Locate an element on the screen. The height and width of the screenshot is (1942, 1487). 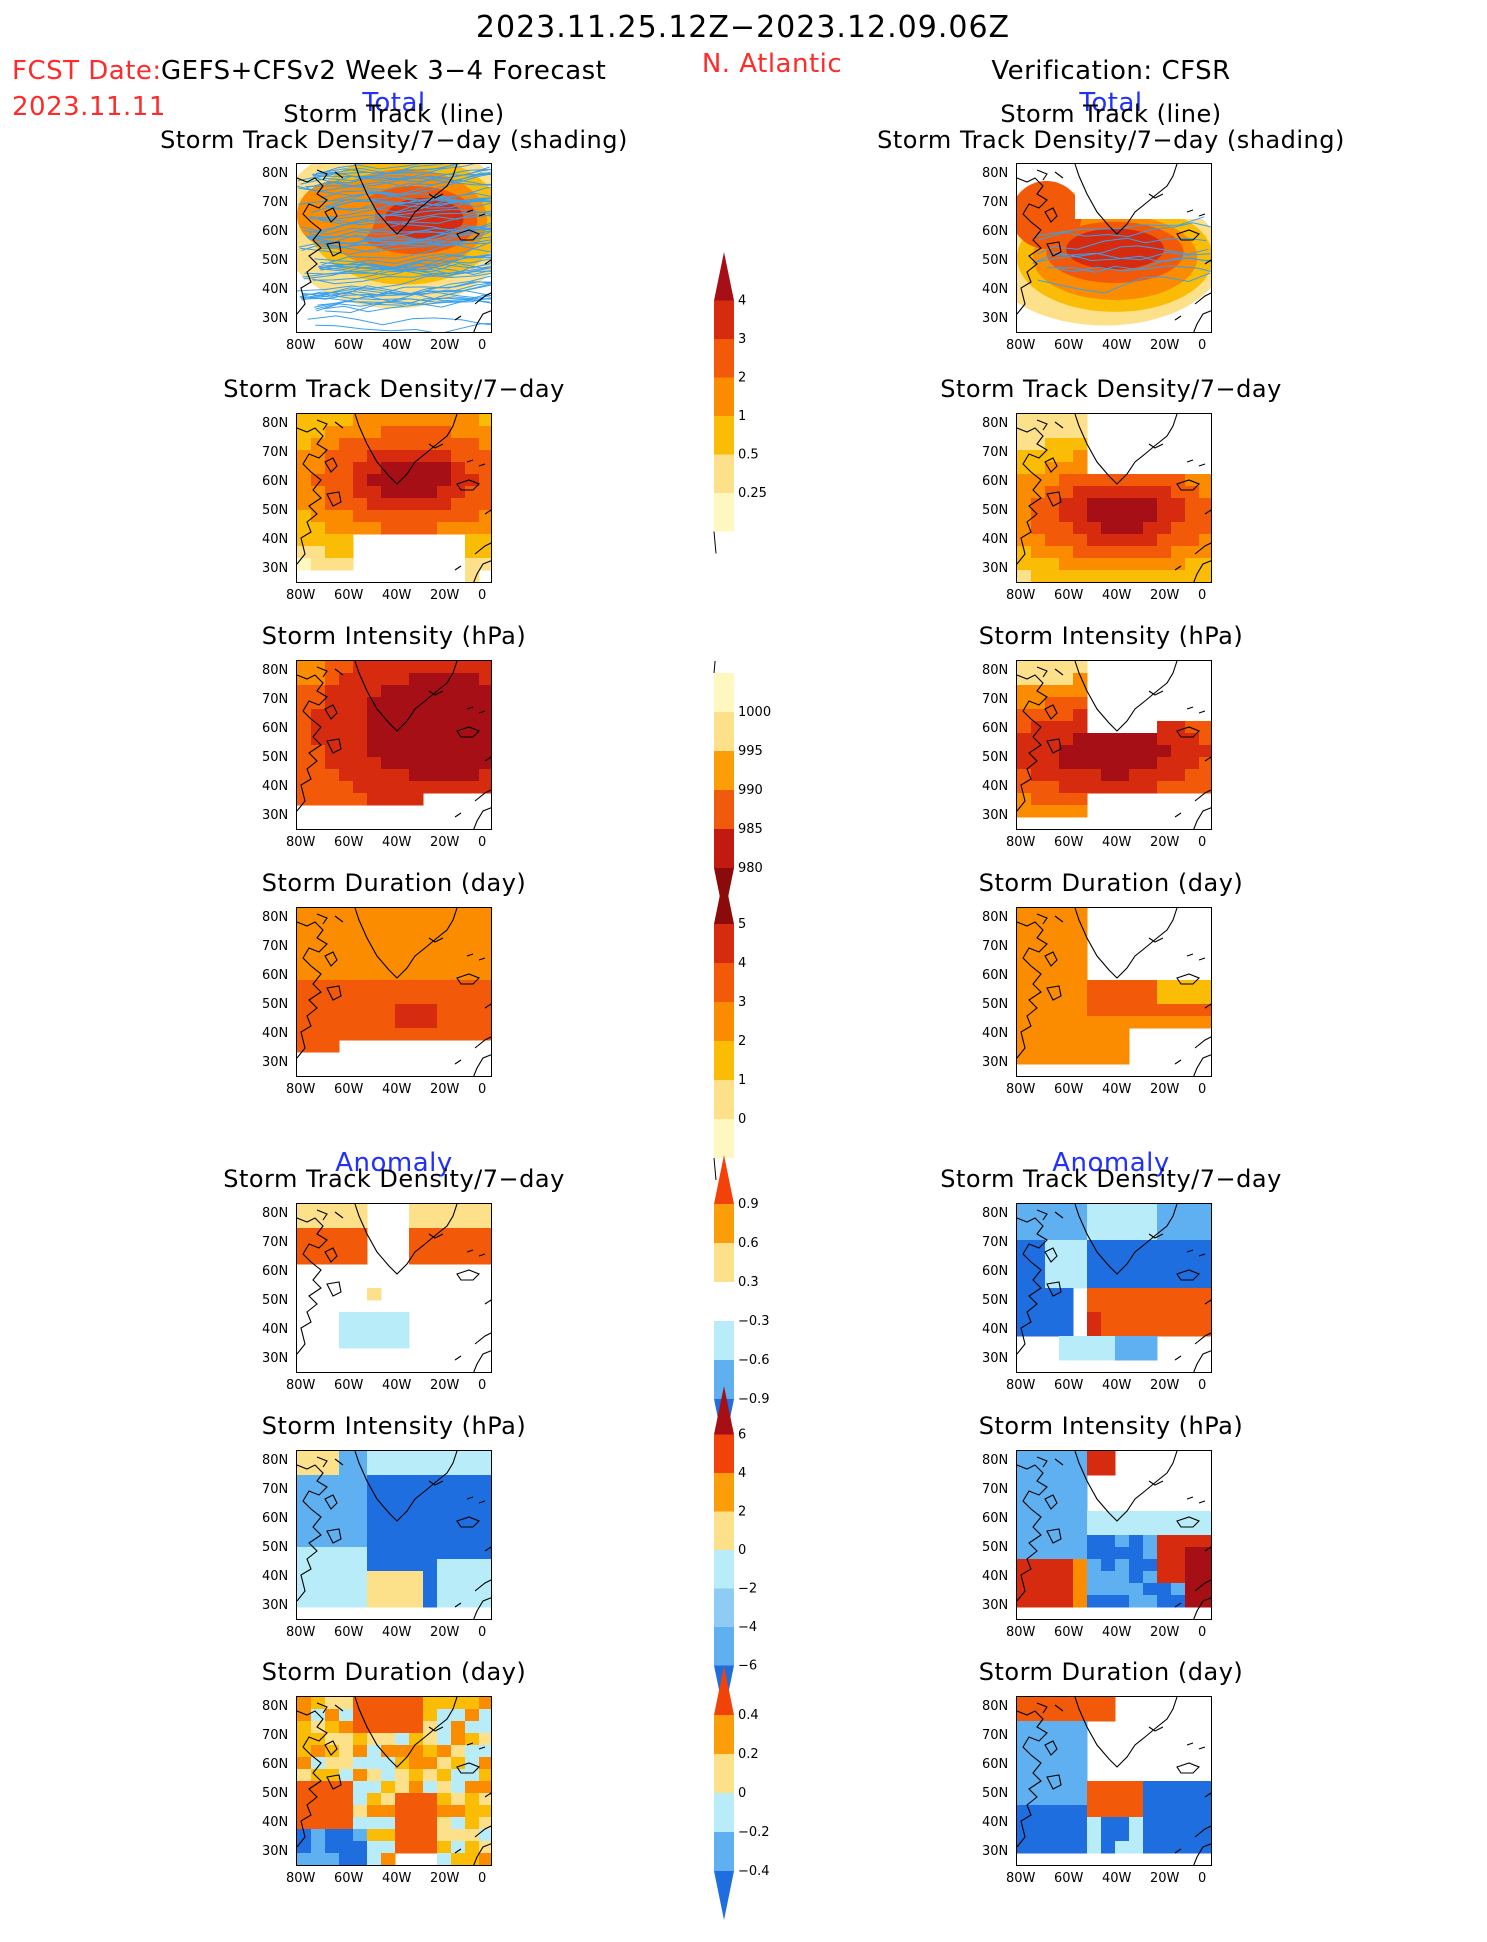
panel-title-track-forecast: Storm Track (line) is located at coordinates (394, 114).